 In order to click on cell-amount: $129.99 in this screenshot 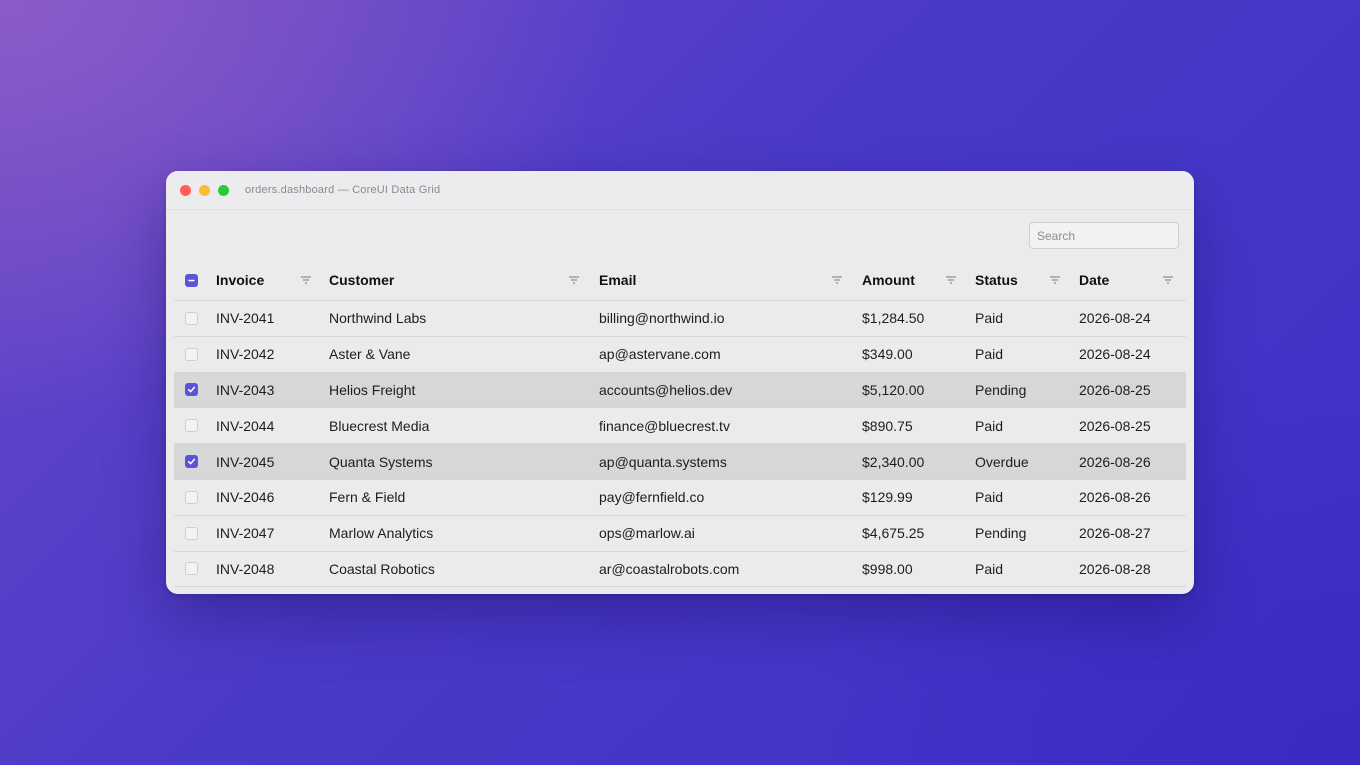, I will do `click(887, 497)`.